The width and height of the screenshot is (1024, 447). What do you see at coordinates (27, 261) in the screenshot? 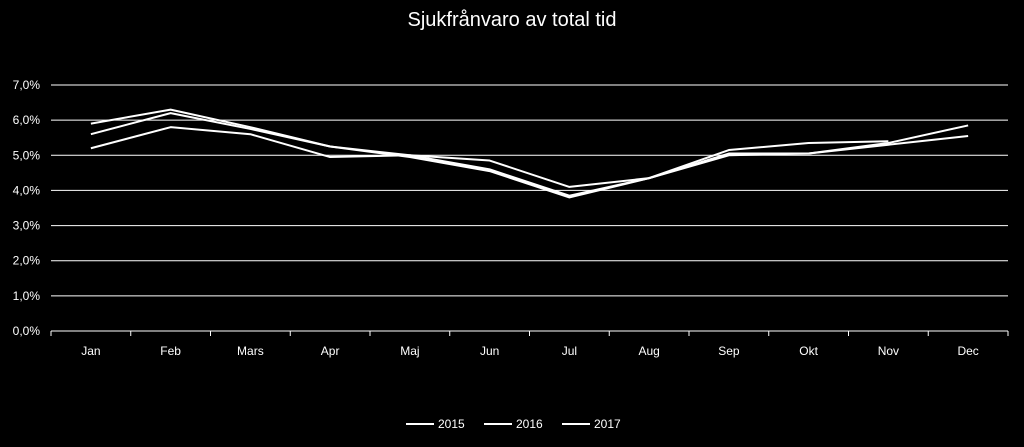
I see `y-tick-label: 2,0%` at bounding box center [27, 261].